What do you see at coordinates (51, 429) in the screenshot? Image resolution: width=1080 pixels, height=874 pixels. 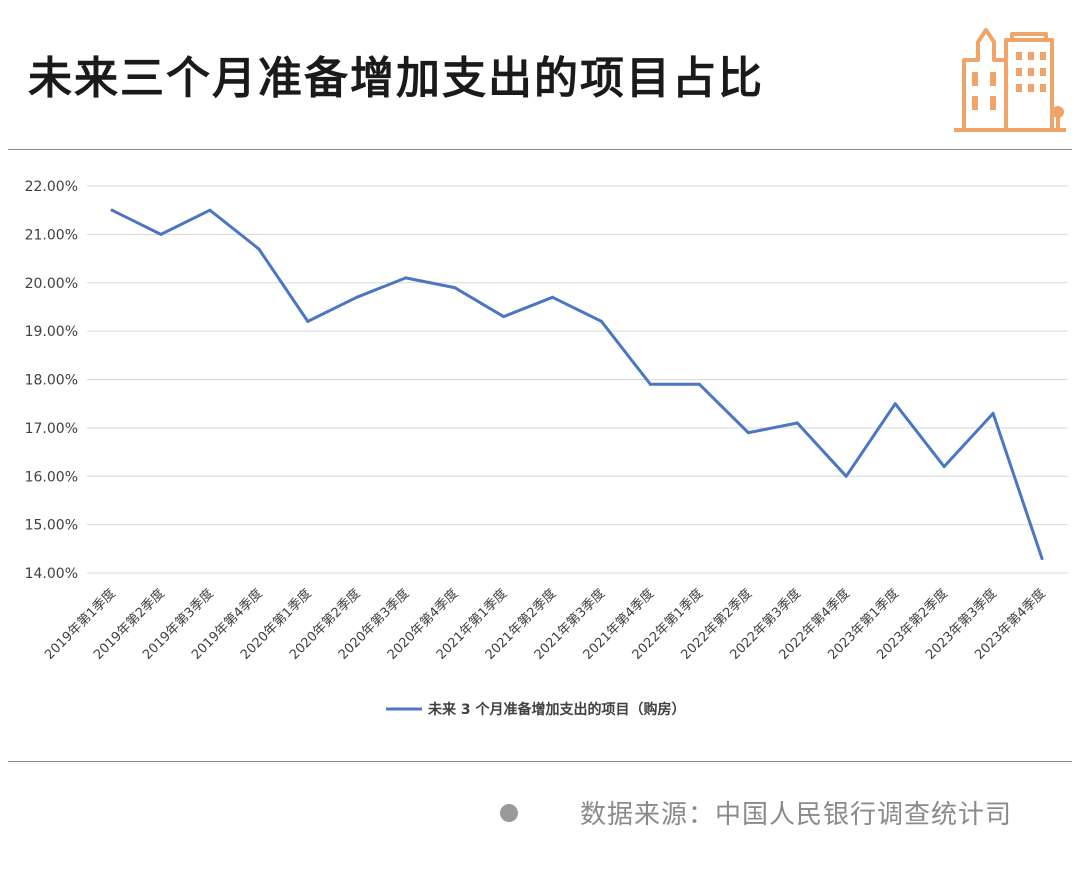 I see `y-tick-label: 17.00%` at bounding box center [51, 429].